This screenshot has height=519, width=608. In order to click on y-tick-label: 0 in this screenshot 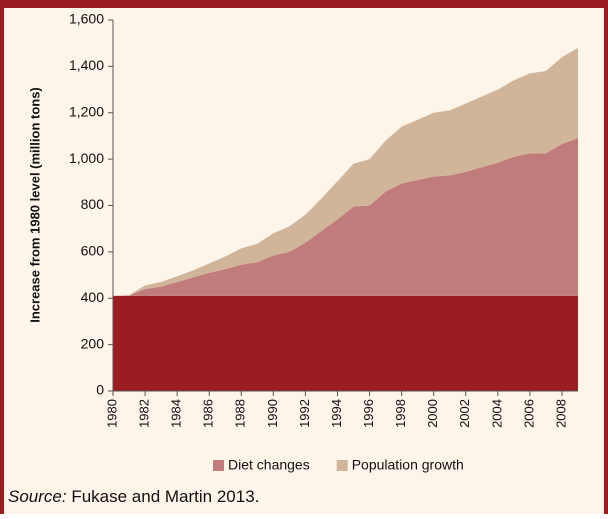, I will do `click(100, 390)`.